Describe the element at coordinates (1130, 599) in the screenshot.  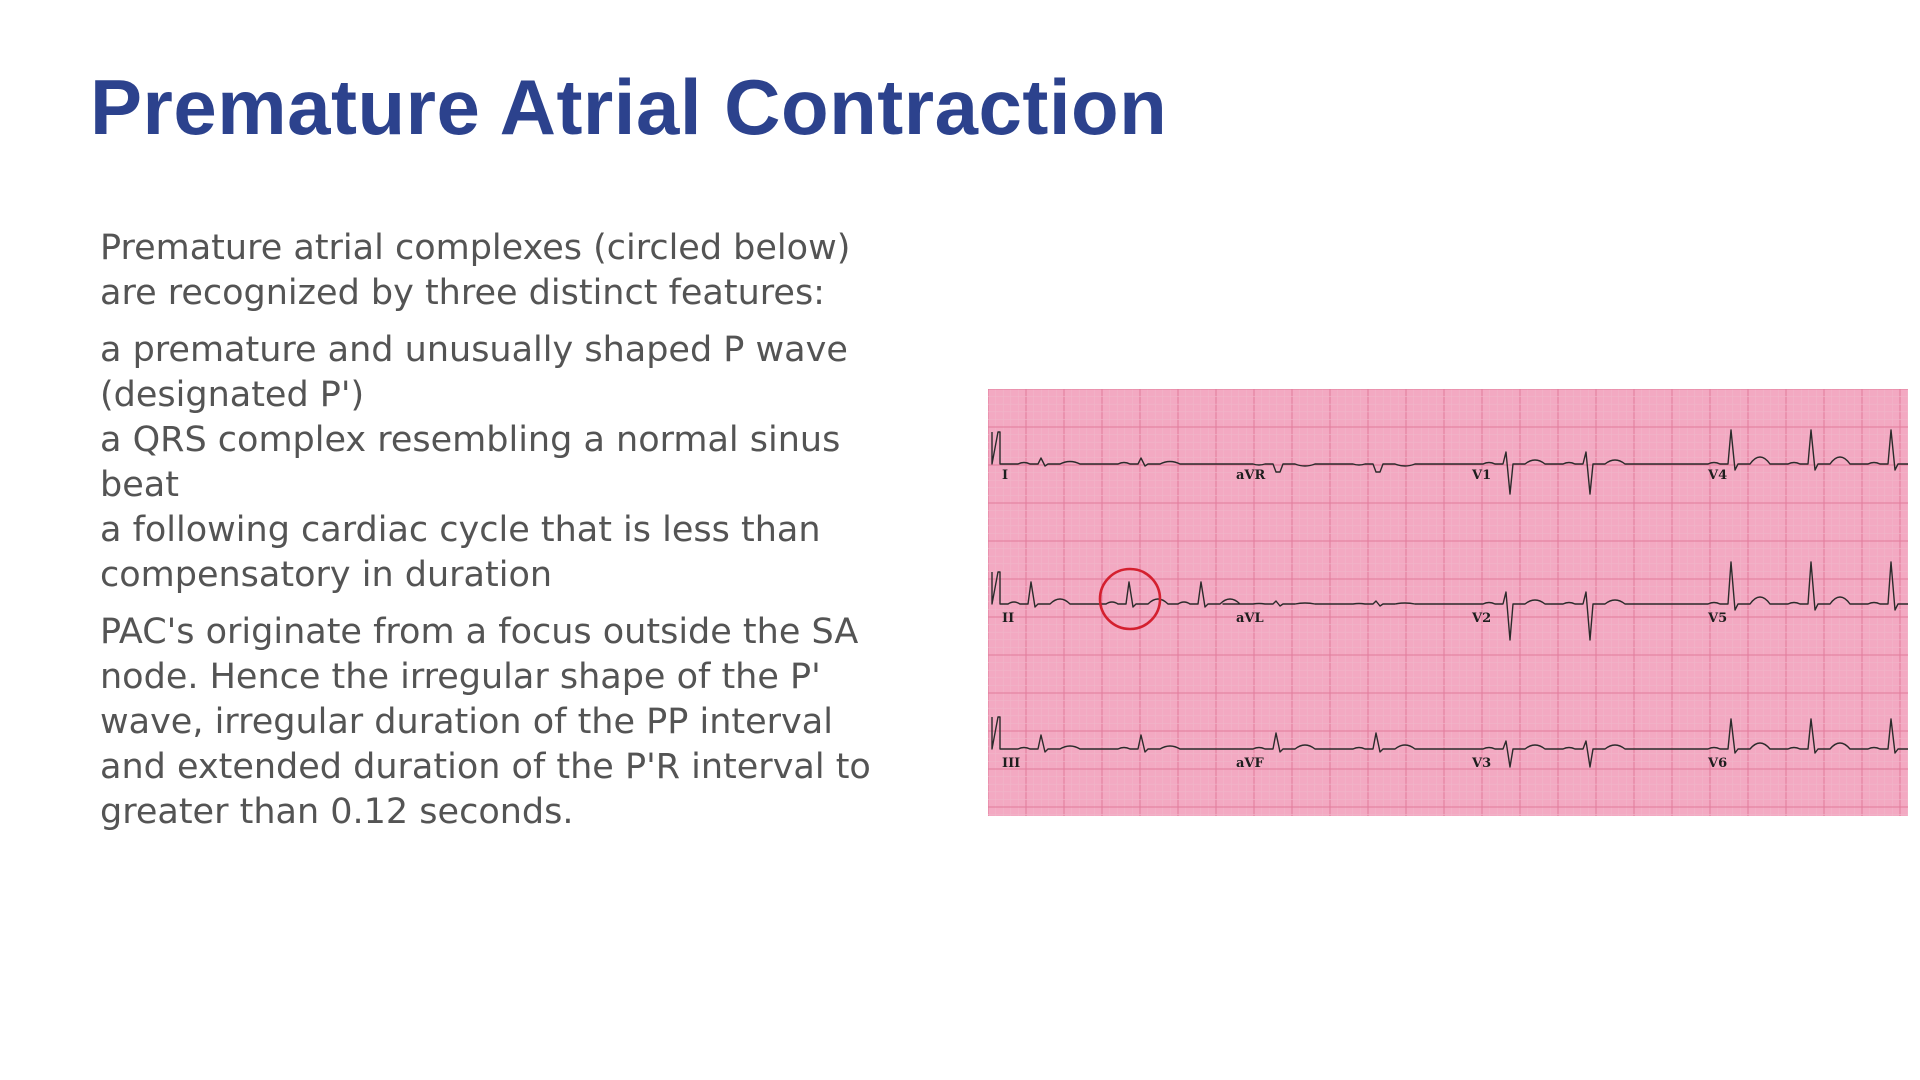
I see `pac-highlight-circle` at that location.